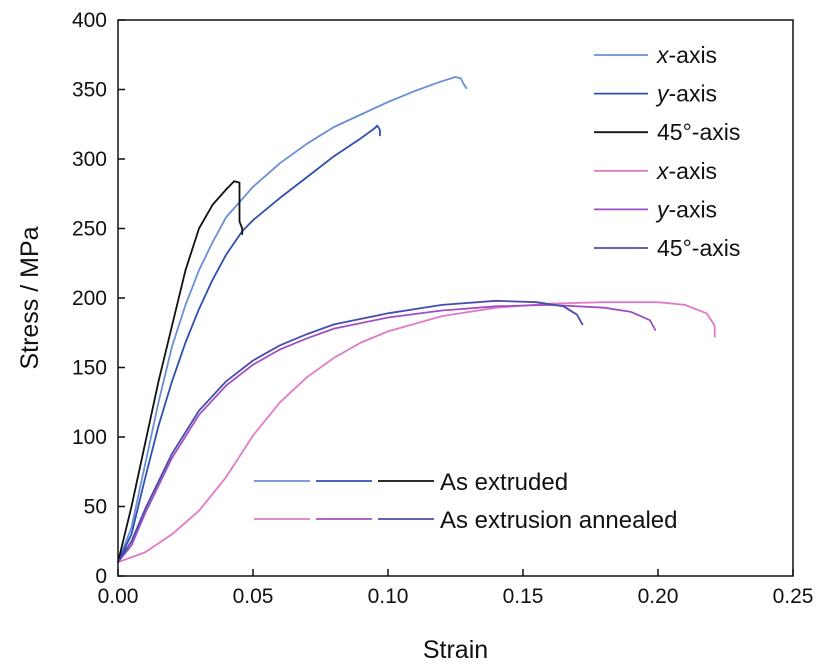 The width and height of the screenshot is (827, 669). I want to click on x-tick-label: 0.00, so click(118, 596).